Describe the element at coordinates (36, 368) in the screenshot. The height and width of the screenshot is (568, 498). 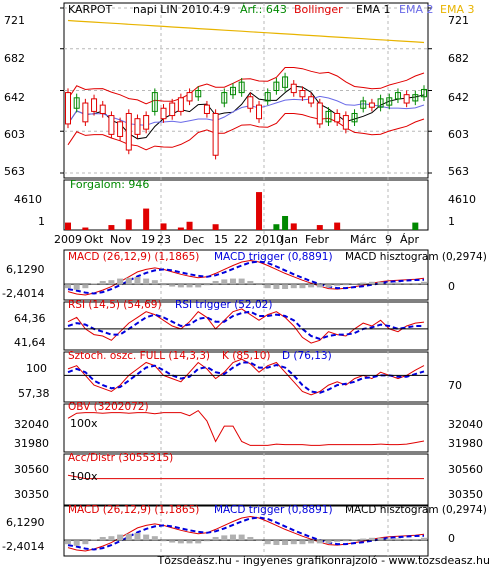
I see `stoch-tick: 100` at that location.